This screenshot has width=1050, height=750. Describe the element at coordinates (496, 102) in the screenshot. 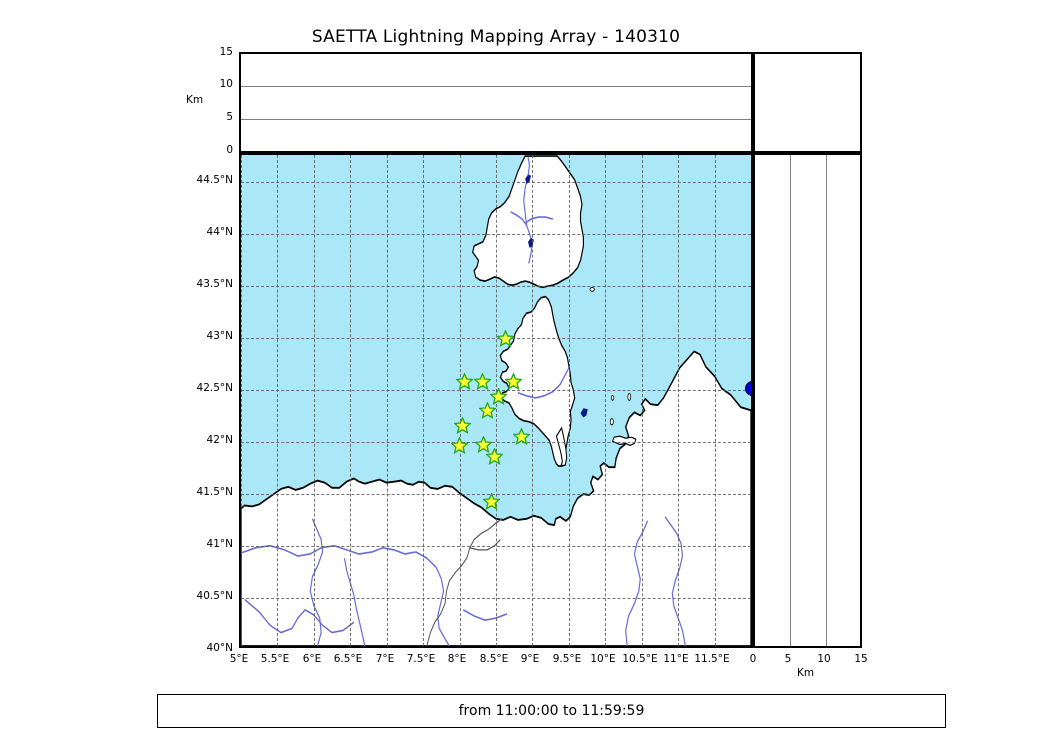

I see `altitude-longitude-panel` at that location.